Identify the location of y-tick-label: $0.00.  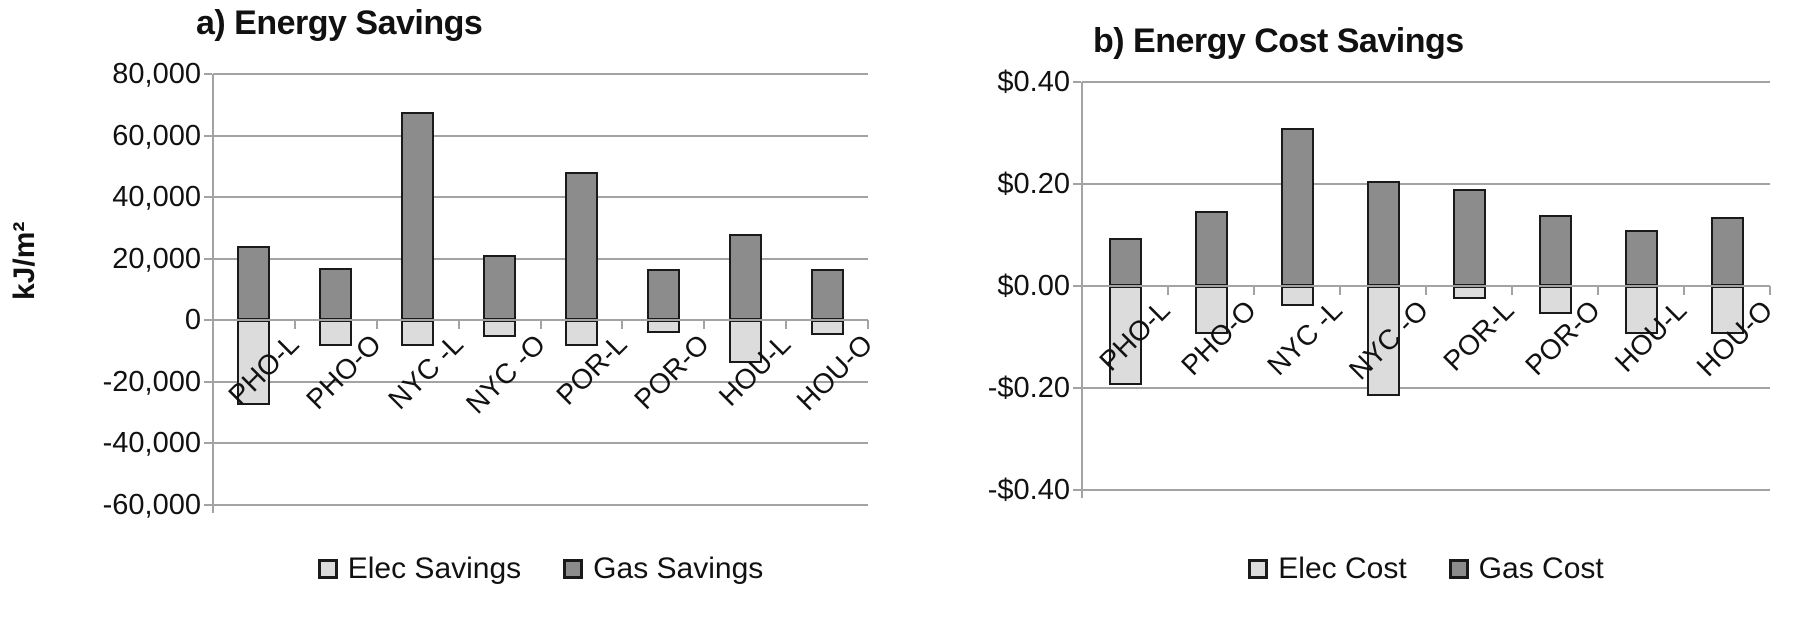
(1033, 286).